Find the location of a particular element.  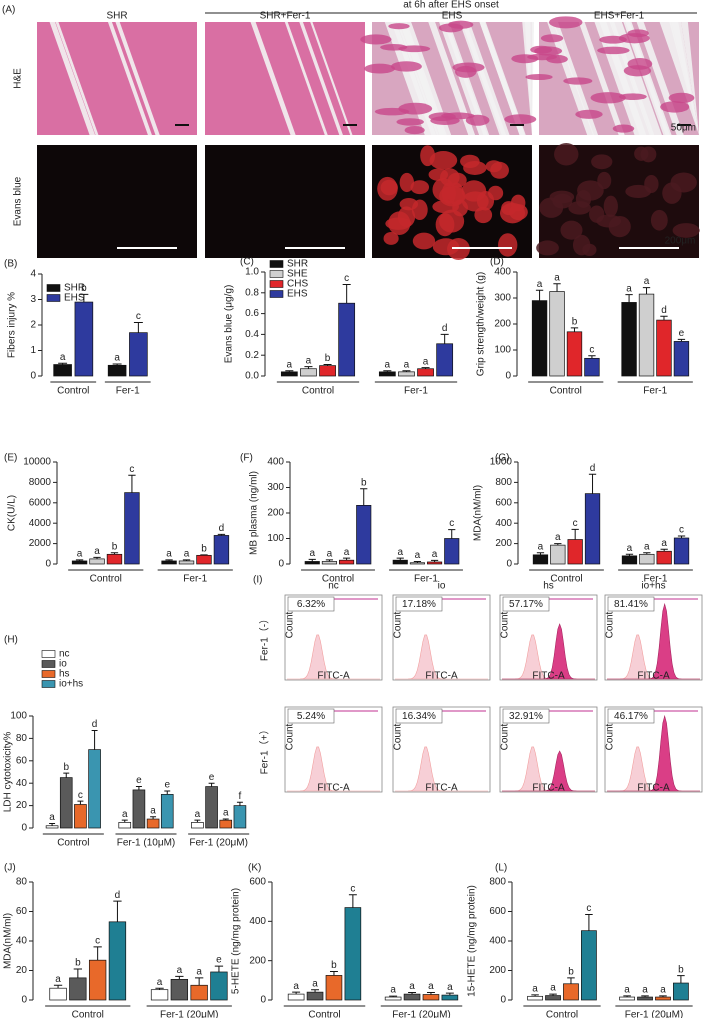

y-tick-label: 400 is located at coordinates (497, 941).